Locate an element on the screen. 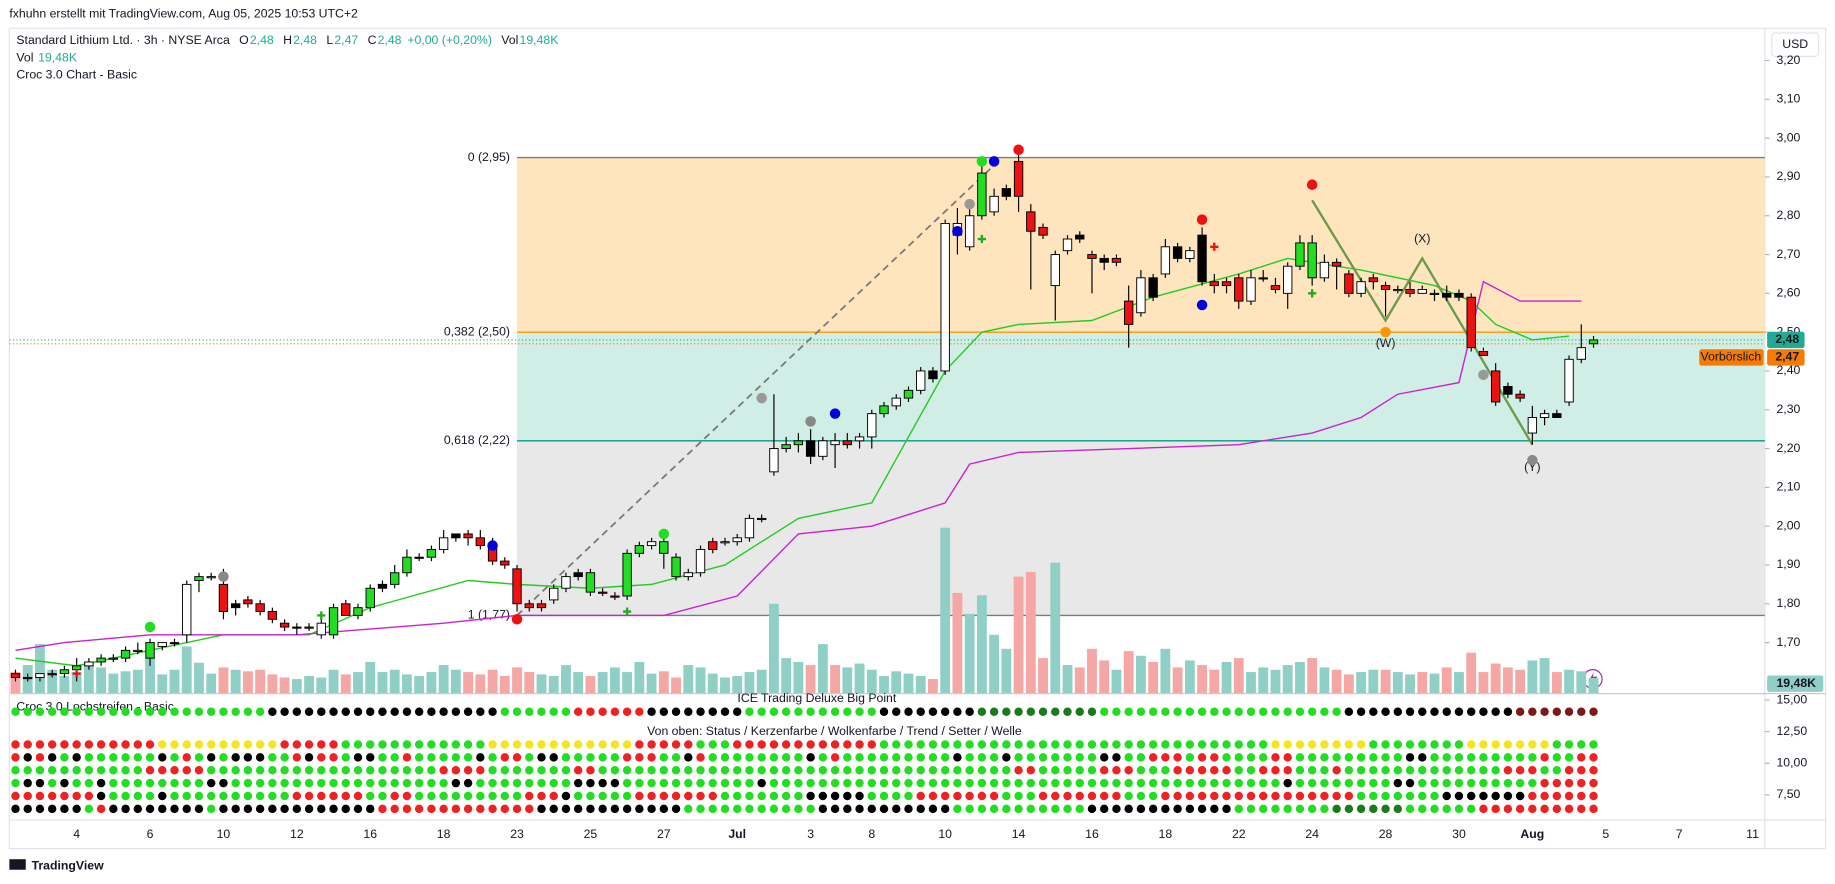 This screenshot has height=884, width=1835. currency: USD is located at coordinates (1795, 44).